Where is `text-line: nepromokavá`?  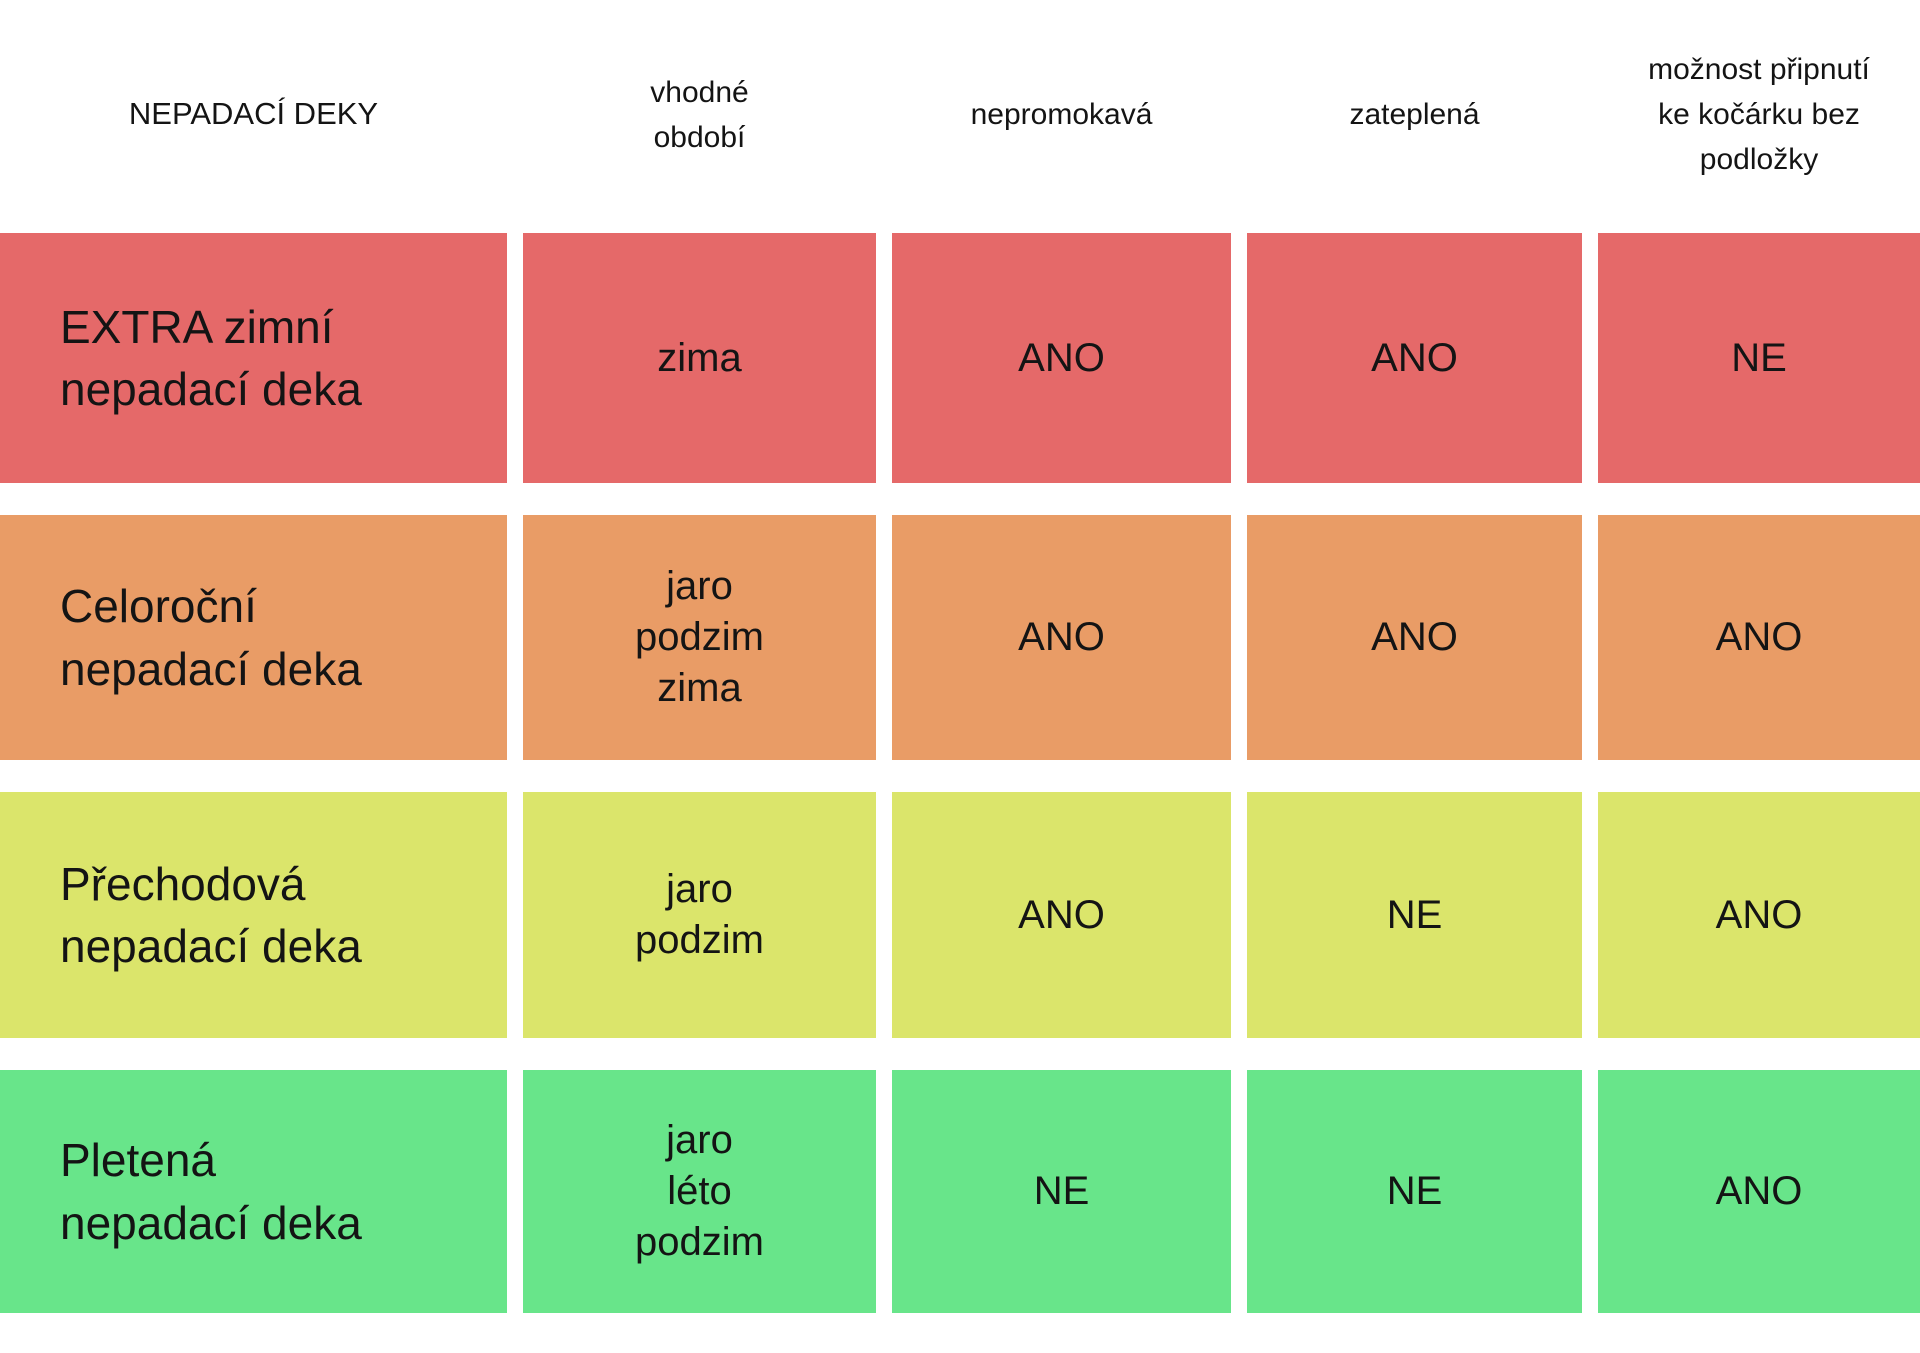
text-line: nepromokavá is located at coordinates (1061, 114).